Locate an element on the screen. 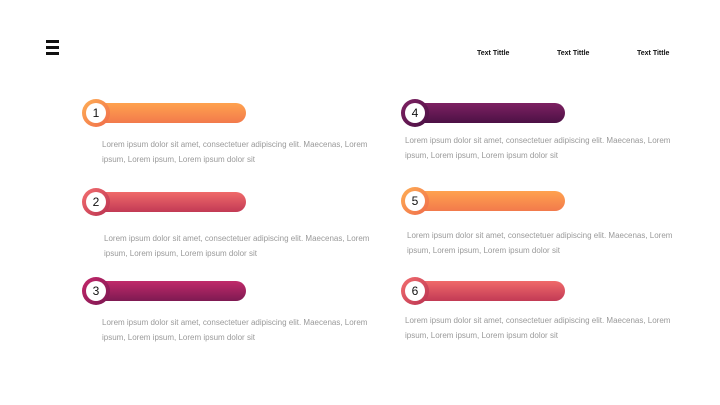 Image resolution: width=720 pixels, height=405 pixels. hamburger-menu-icon is located at coordinates (52, 47).